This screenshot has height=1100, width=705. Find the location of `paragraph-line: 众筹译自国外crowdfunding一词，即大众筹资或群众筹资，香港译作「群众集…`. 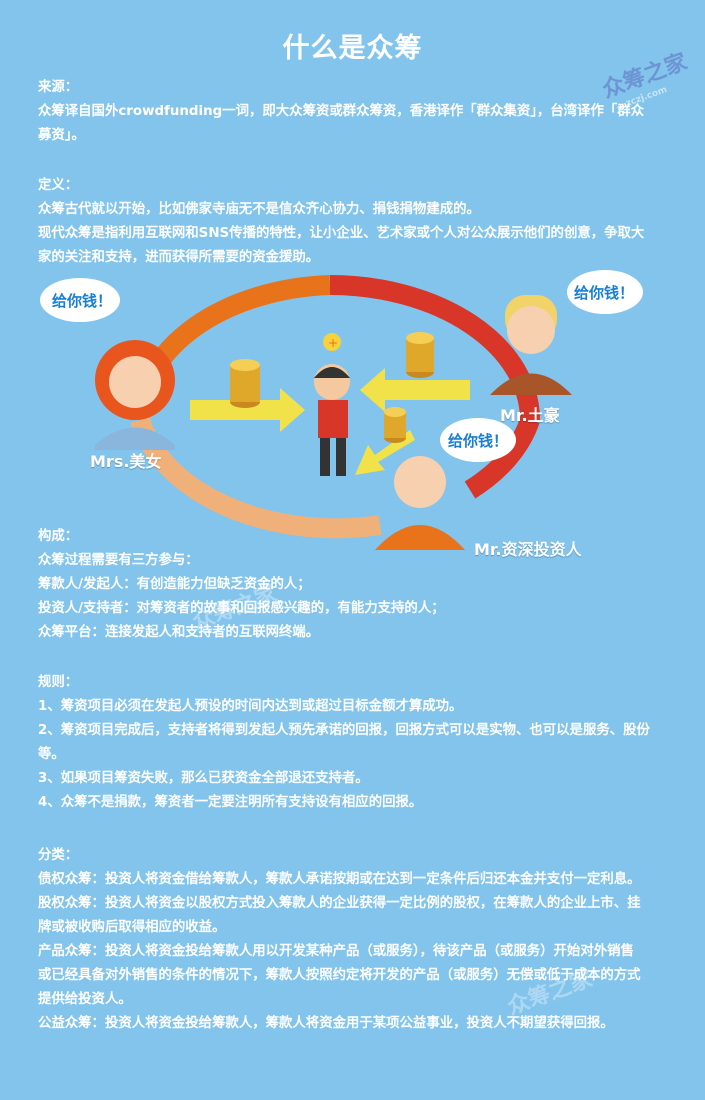

paragraph-line: 众筹译自国外crowdfunding一词，即大众筹资或群众筹资，香港译作「群众集… is located at coordinates (341, 111).